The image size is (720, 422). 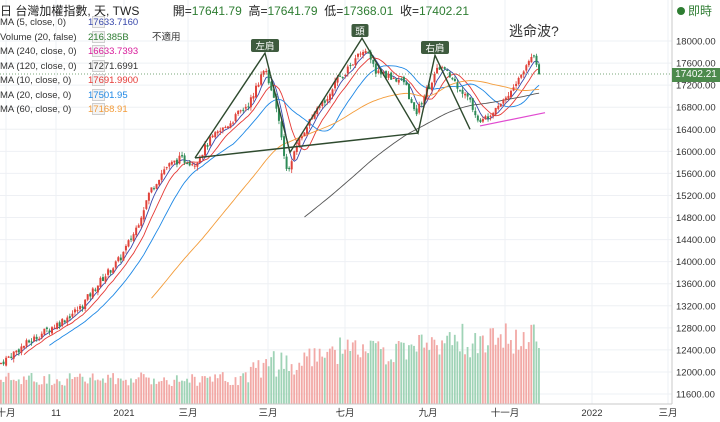 What do you see at coordinates (694, 10) in the screenshot?
I see `live-indicator: 即時` at bounding box center [694, 10].